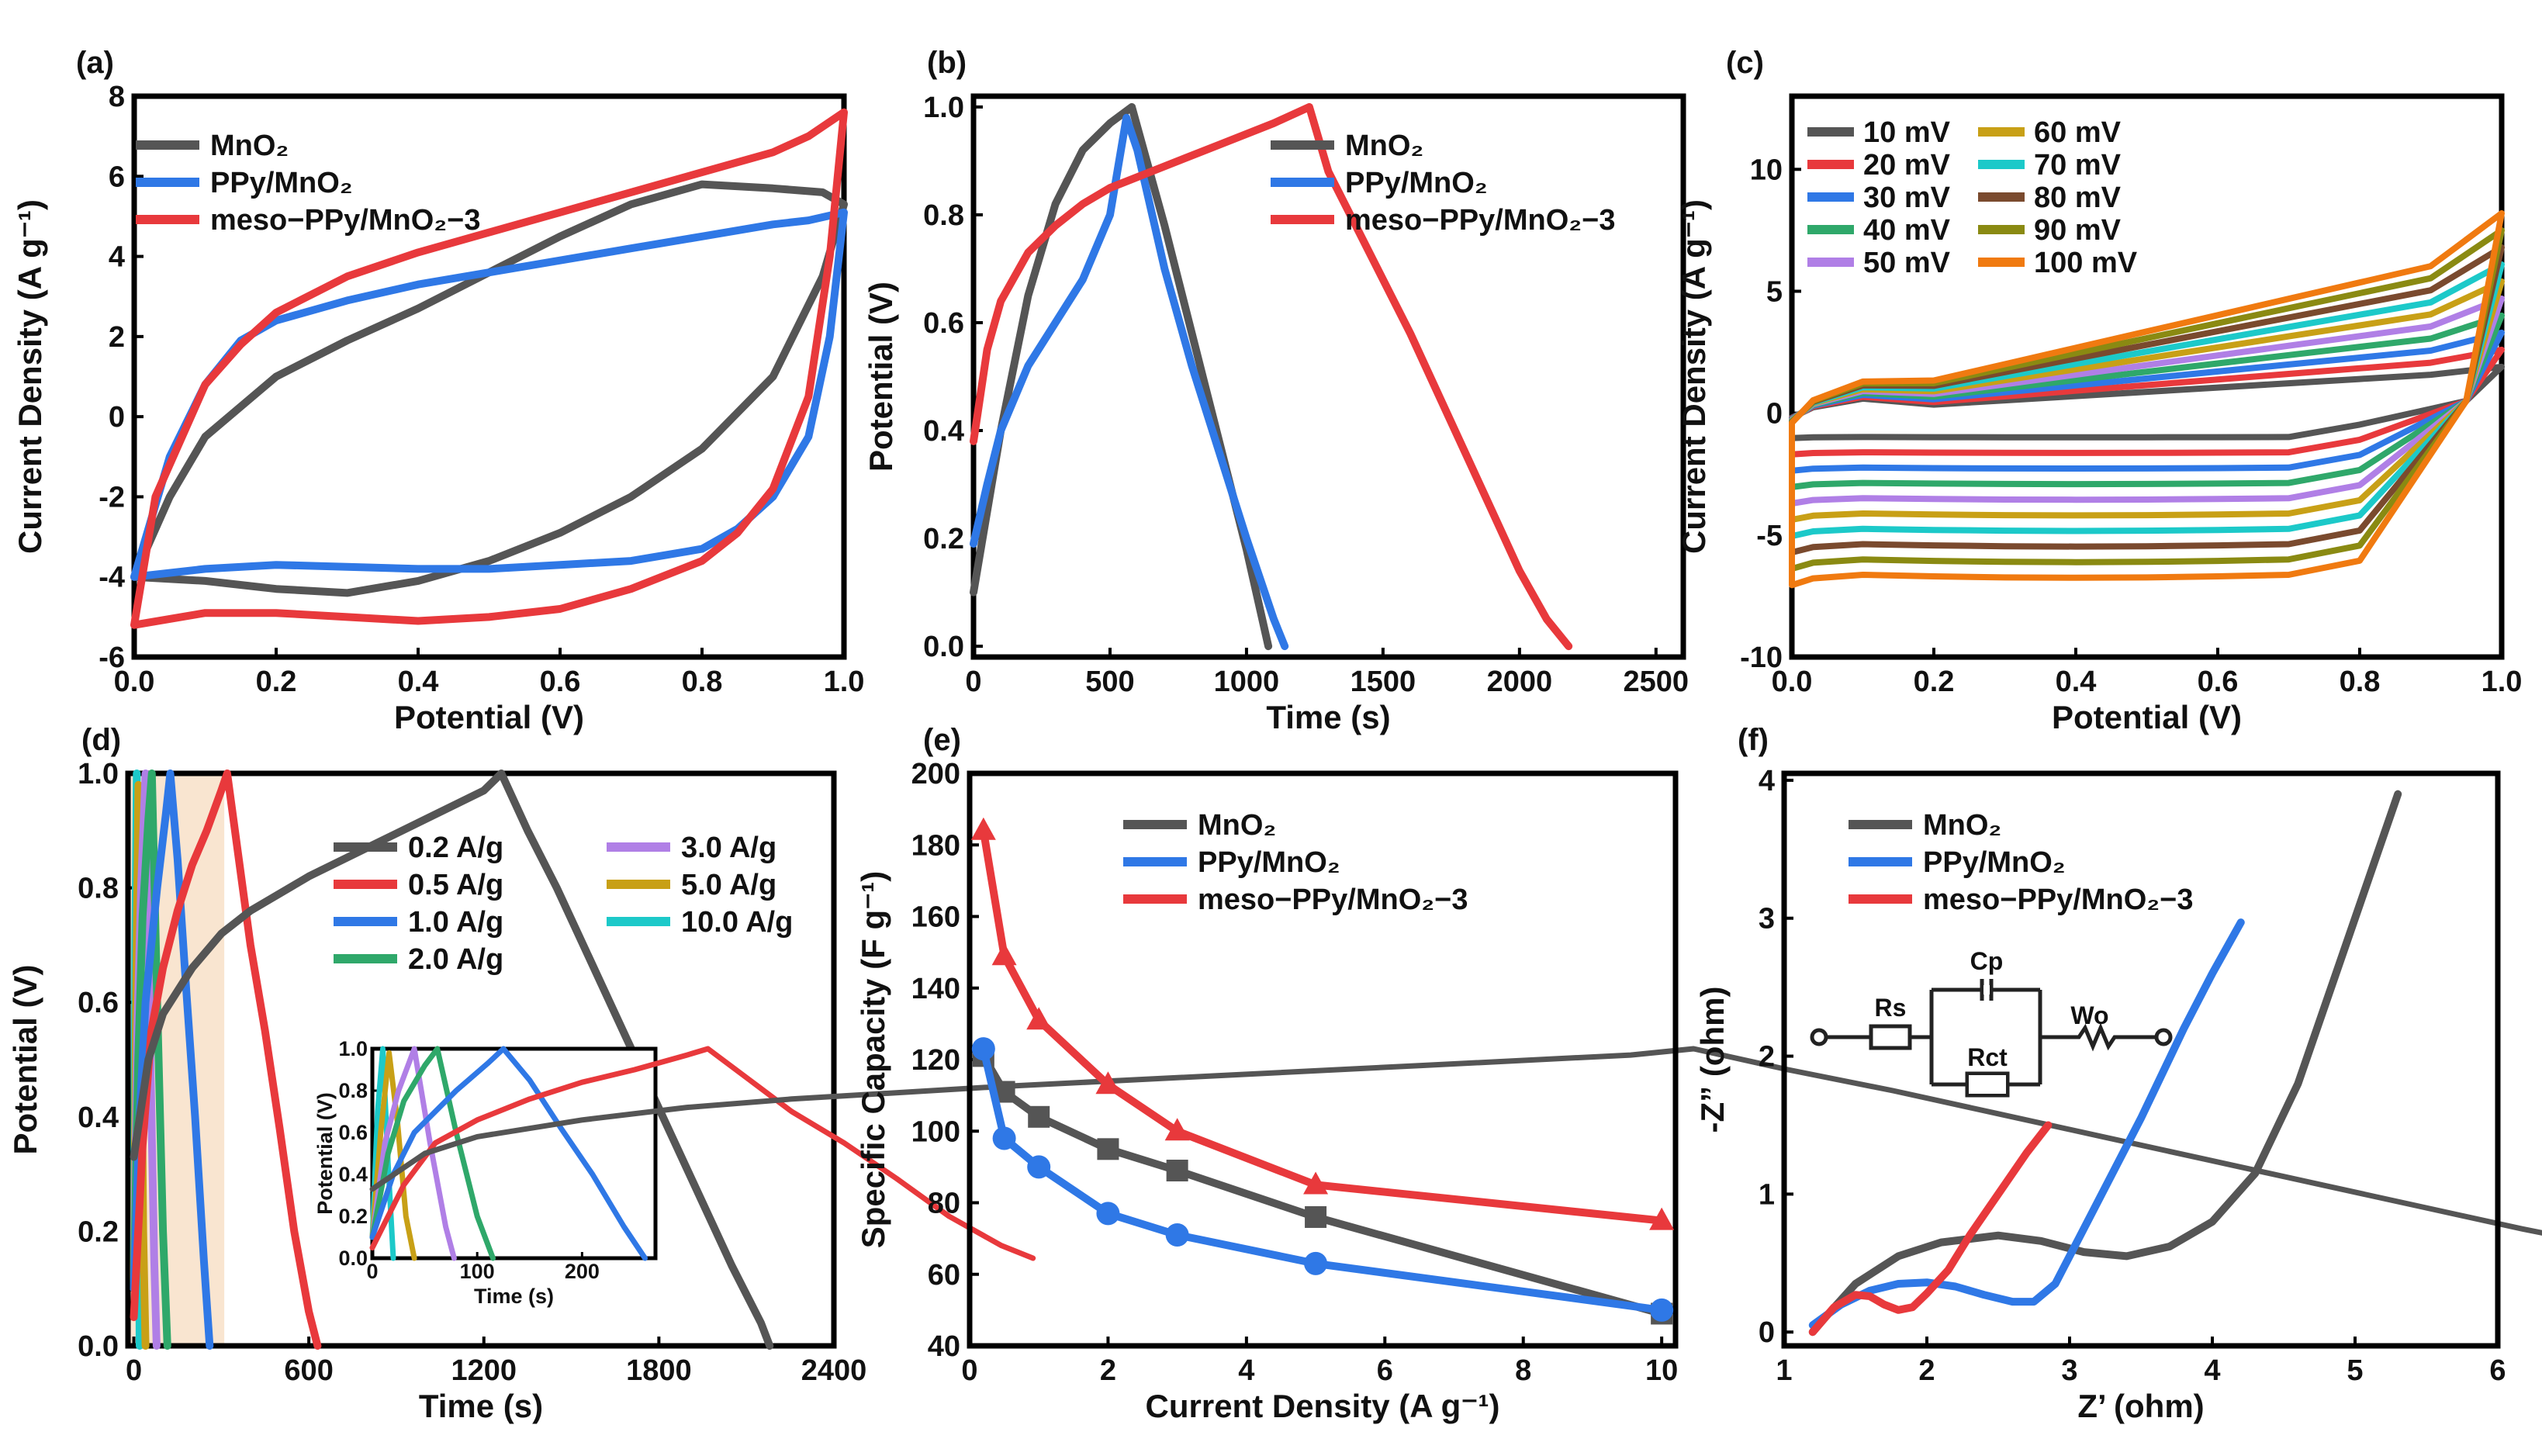 This screenshot has height=1456, width=2542. What do you see at coordinates (30, 376) in the screenshot?
I see `y-axis-label: Current Density (A g⁻¹)` at bounding box center [30, 376].